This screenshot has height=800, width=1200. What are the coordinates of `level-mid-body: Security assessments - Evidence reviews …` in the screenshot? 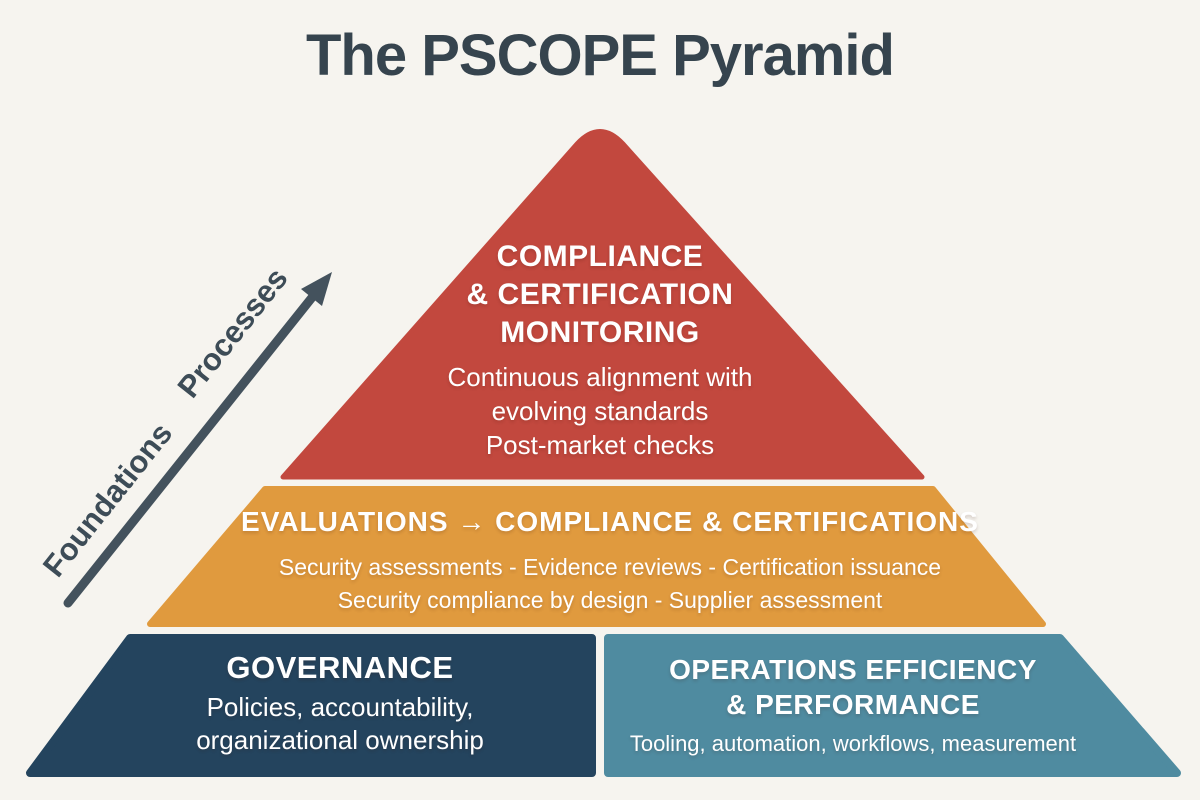 It's located at (610, 584).